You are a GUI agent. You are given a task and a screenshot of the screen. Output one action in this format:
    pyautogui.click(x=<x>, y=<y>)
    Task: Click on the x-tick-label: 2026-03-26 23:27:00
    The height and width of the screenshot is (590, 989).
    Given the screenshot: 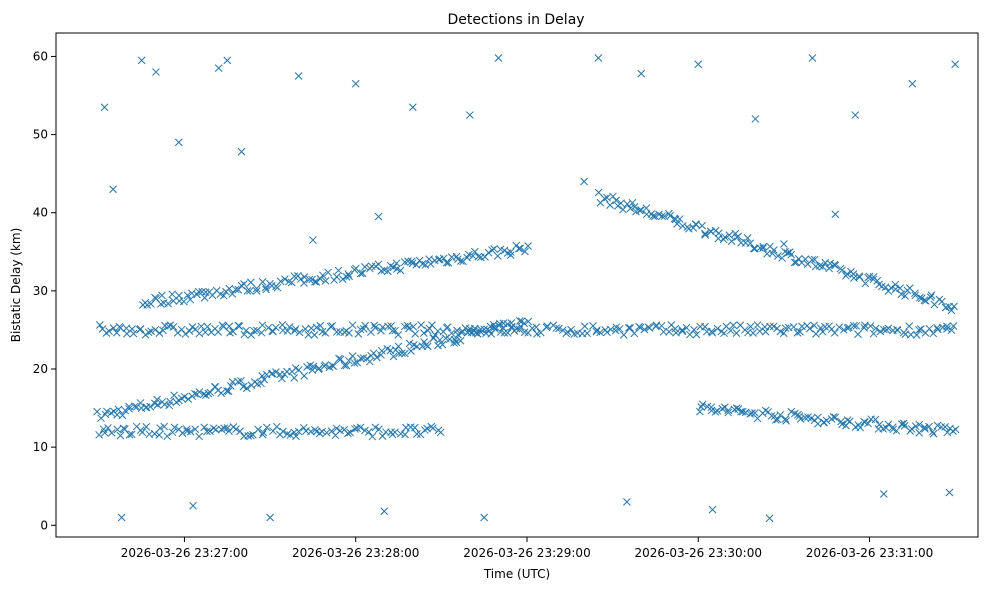 What is the action you would take?
    pyautogui.click(x=184, y=553)
    